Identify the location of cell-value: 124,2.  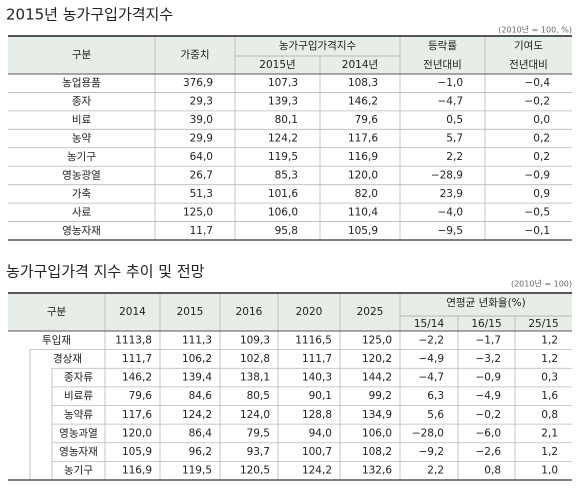
(197, 415).